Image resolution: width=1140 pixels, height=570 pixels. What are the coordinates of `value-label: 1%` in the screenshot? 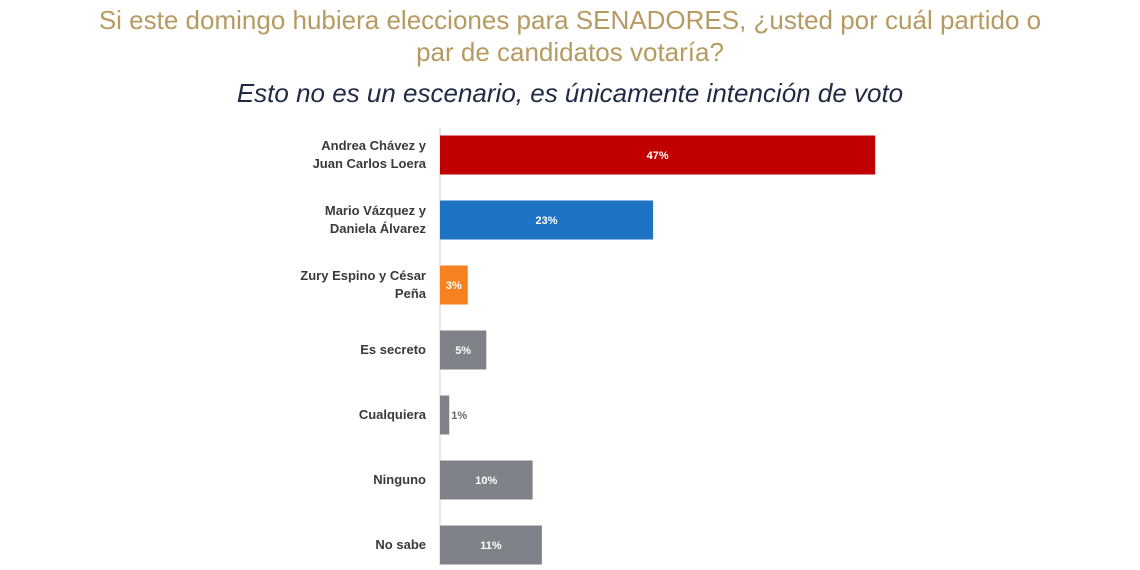 It's located at (459, 416).